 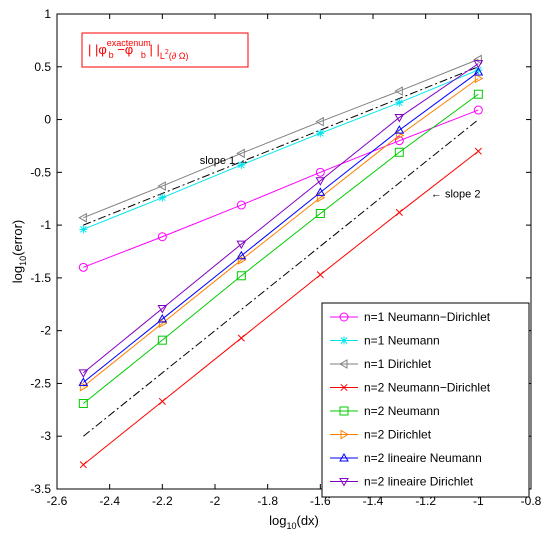 I want to click on legend-label: n=1 Neumann, so click(x=402, y=341).